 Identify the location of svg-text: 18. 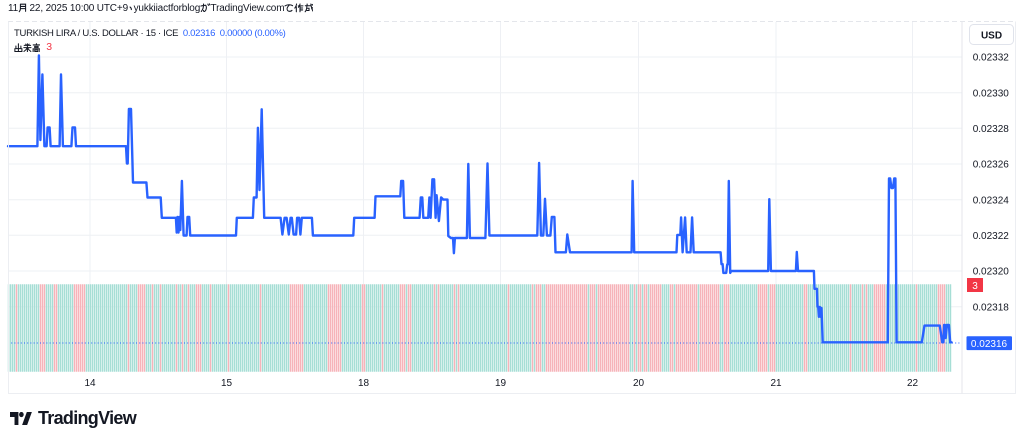
(364, 383).